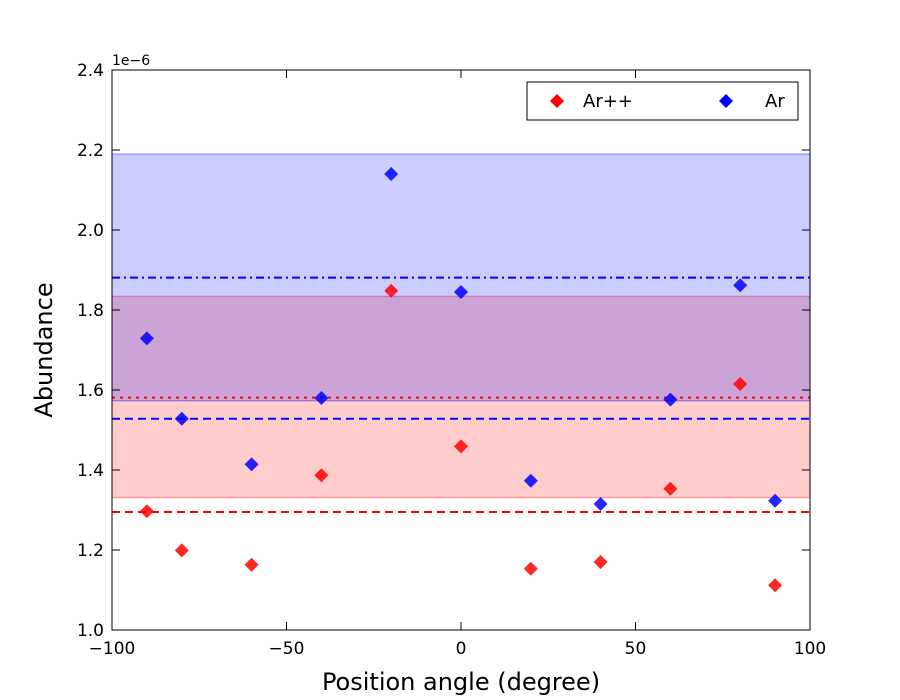  Describe the element at coordinates (90, 471) in the screenshot. I see `y-tick-label: 1.4` at that location.